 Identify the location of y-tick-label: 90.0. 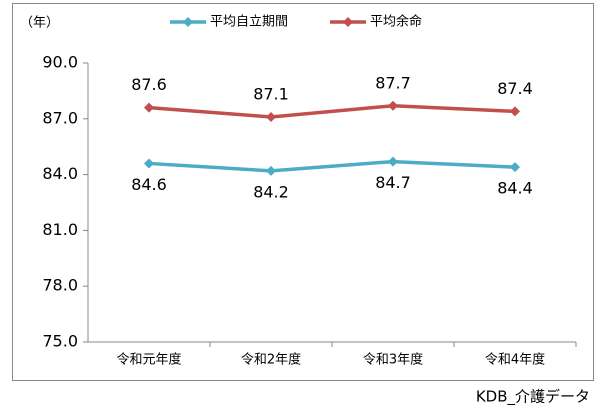
(60, 62).